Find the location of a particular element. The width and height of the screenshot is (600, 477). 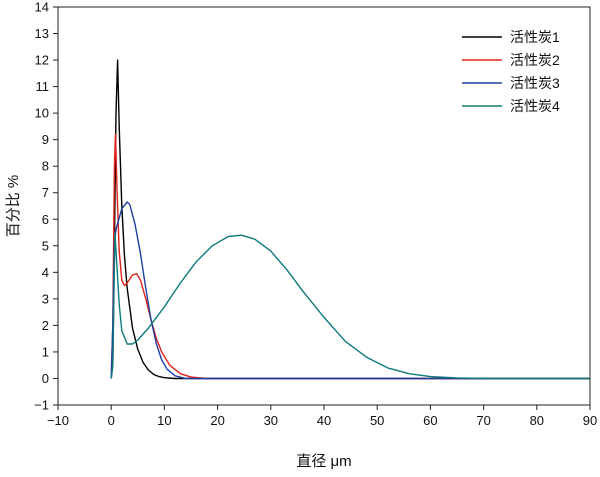

y-tick-label: 0 is located at coordinates (45, 378).